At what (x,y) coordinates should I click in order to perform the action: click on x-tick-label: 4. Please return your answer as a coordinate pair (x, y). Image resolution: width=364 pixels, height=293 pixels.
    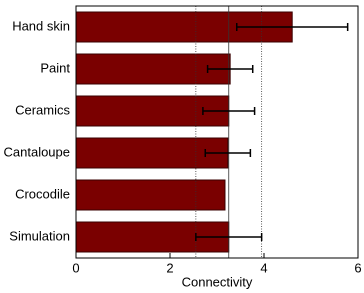
    Looking at the image, I should click on (263, 267).